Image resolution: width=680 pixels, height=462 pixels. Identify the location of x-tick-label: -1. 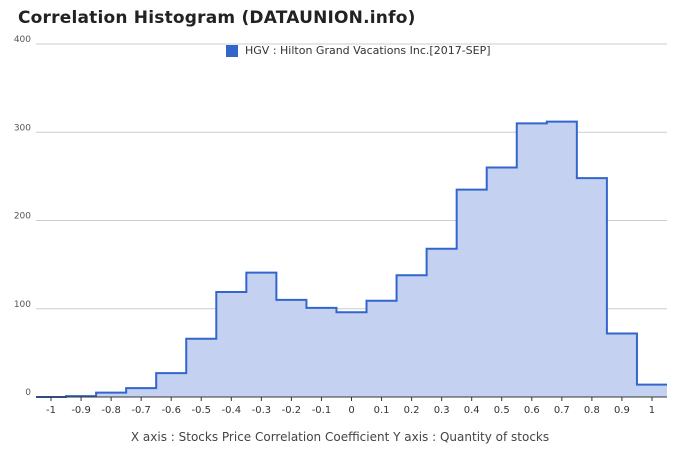
(51, 410).